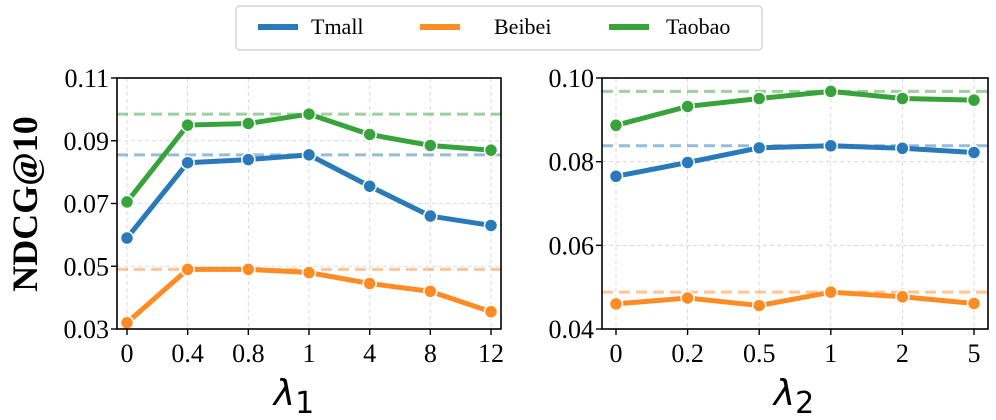 The image size is (996, 420). What do you see at coordinates (974, 353) in the screenshot?
I see `p2-xtick-label-5: 5` at bounding box center [974, 353].